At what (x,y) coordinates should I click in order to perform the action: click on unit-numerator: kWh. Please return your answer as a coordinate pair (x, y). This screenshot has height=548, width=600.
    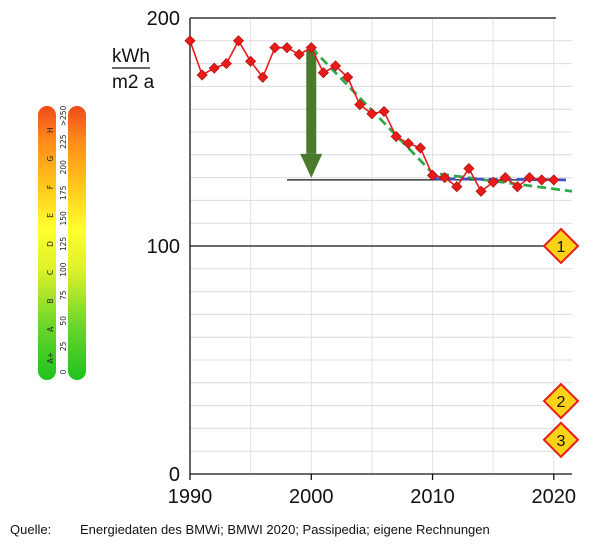
    Looking at the image, I should click on (131, 56).